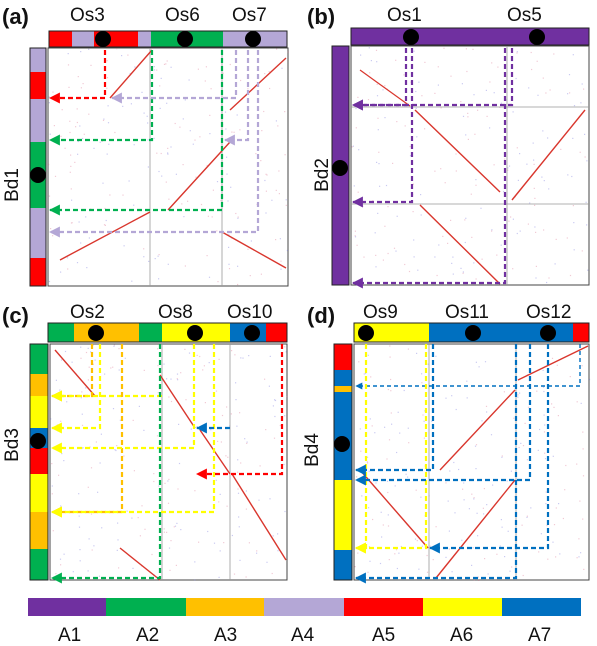 Image resolution: width=597 pixels, height=646 pixels. What do you see at coordinates (383, 607) in the screenshot?
I see `legend-swatch-a5` at bounding box center [383, 607].